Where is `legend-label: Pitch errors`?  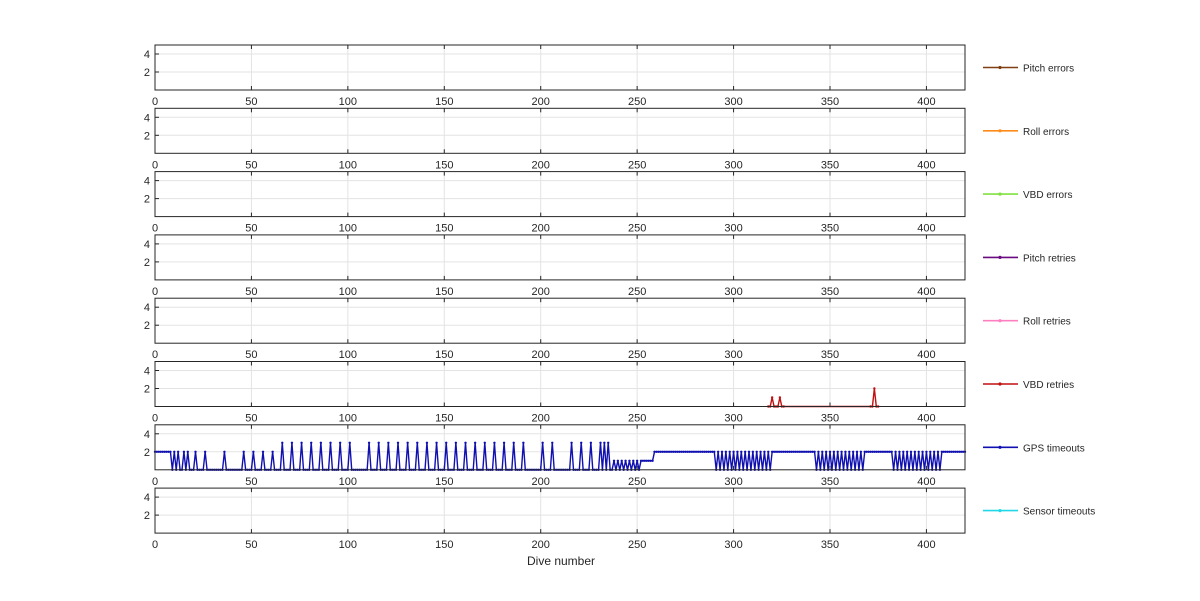
legend-label: Pitch errors is located at coordinates (1048, 69).